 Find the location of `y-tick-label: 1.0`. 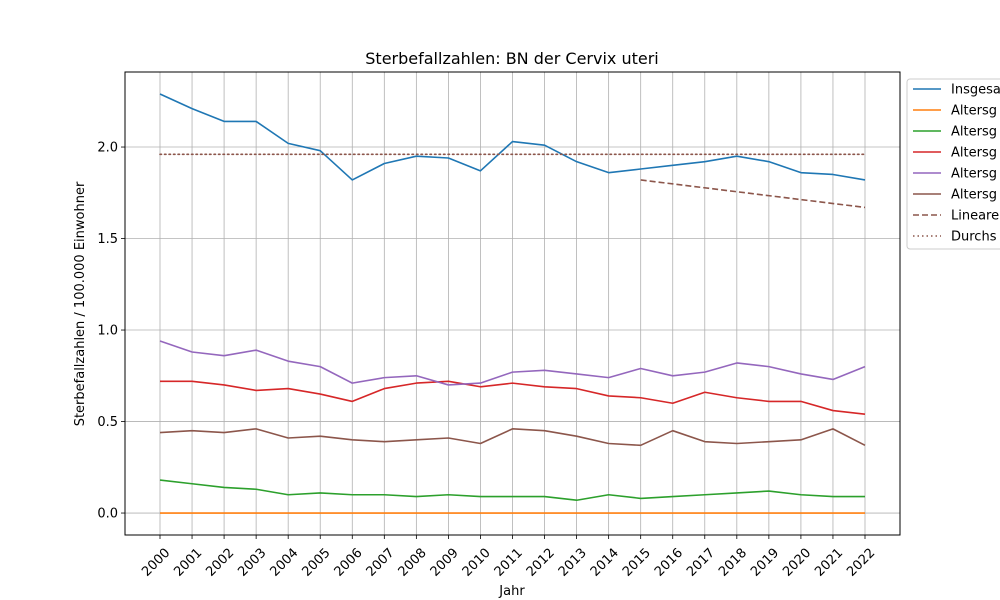

y-tick-label: 1.0 is located at coordinates (107, 331).